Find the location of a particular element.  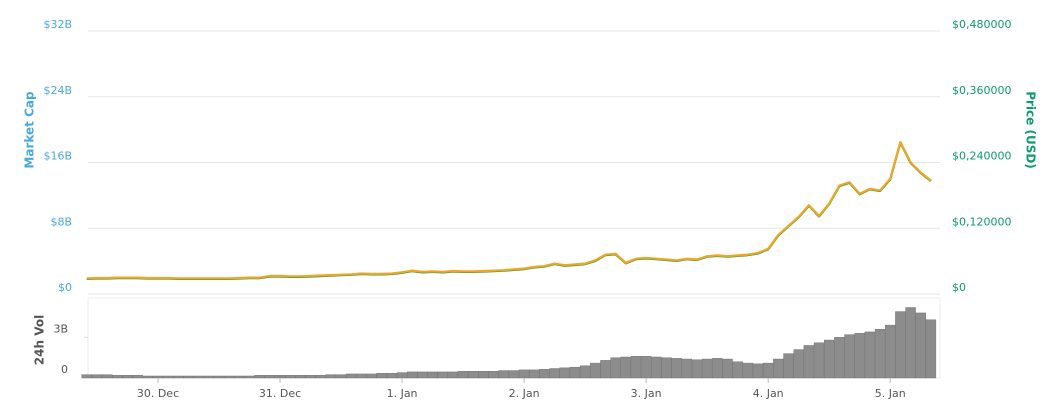

x-tick-label: 30. Dec is located at coordinates (158, 393).